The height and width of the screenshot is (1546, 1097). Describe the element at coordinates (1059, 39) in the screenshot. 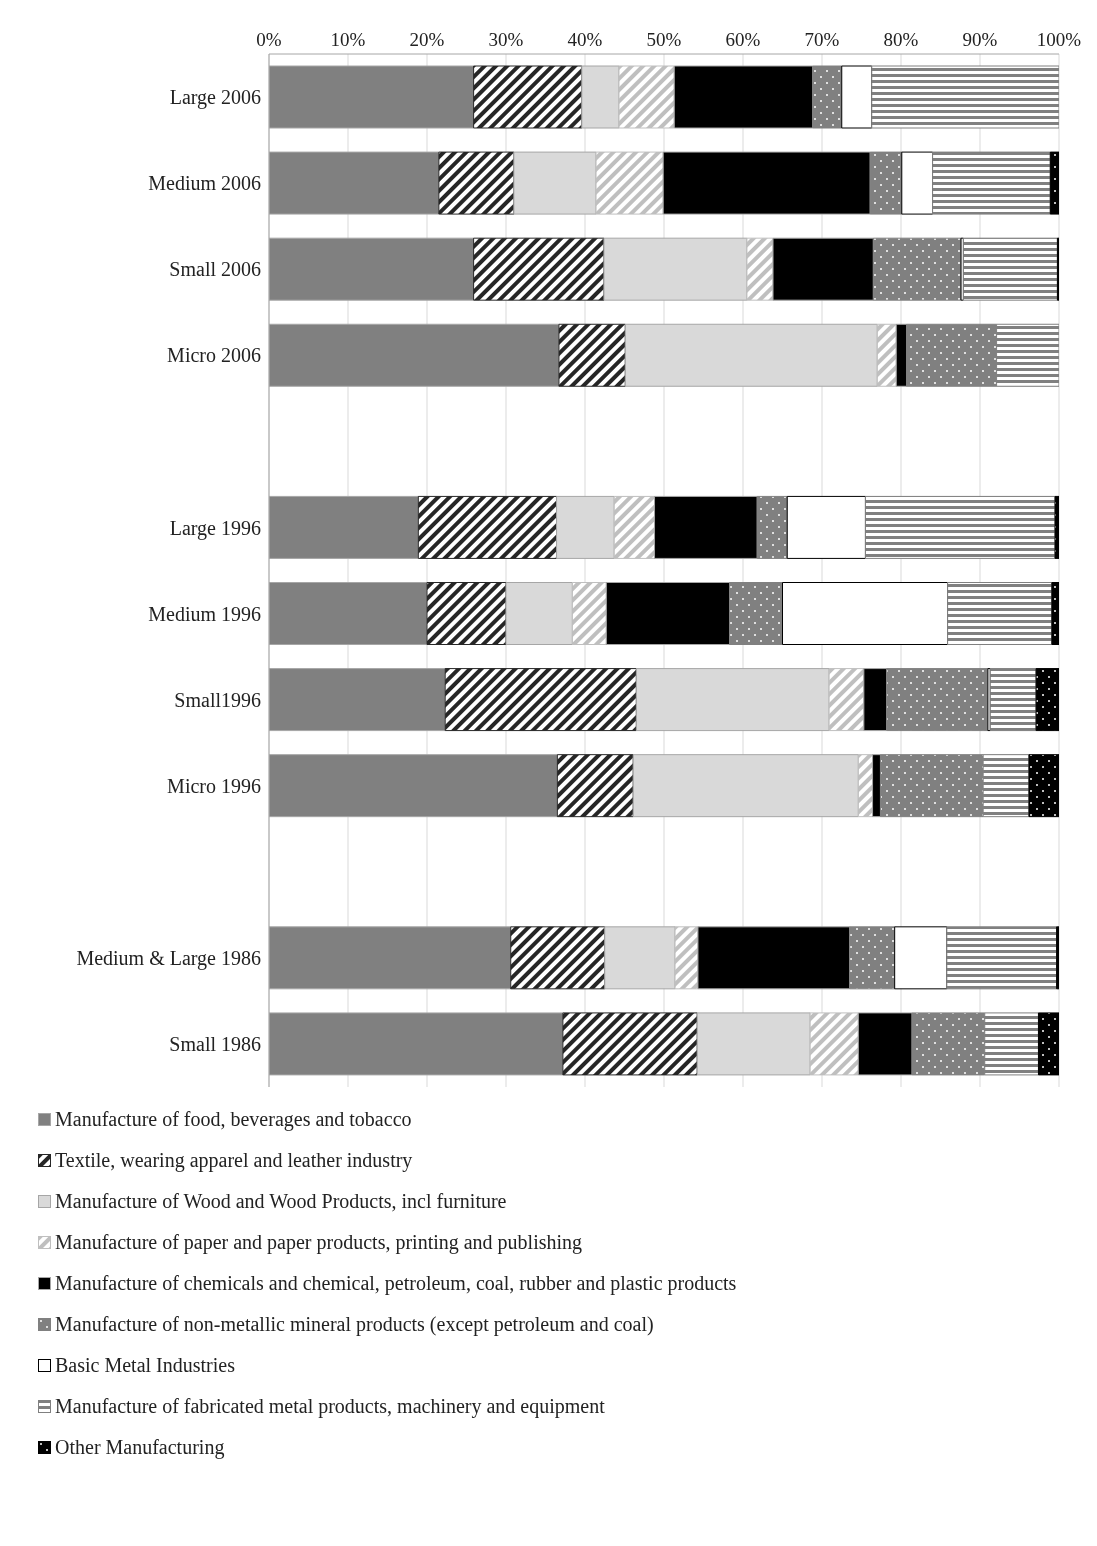

I see `x-tick-label: 100%` at that location.